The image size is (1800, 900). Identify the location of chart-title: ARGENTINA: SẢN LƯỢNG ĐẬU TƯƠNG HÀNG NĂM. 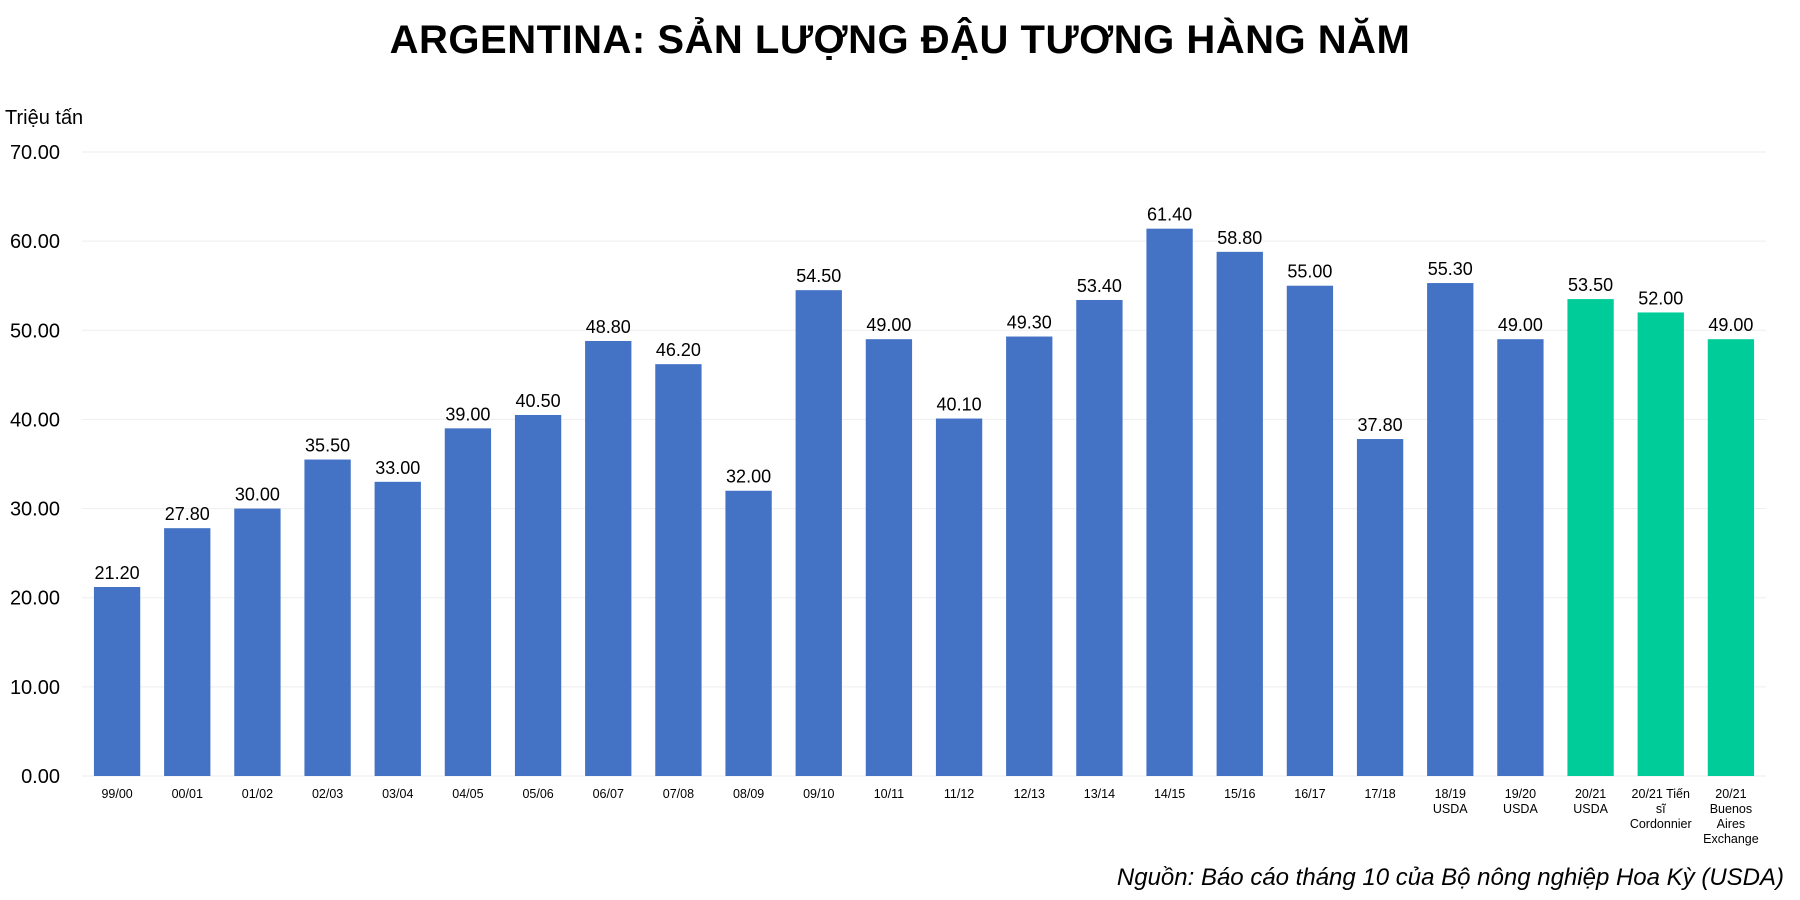
(900, 40).